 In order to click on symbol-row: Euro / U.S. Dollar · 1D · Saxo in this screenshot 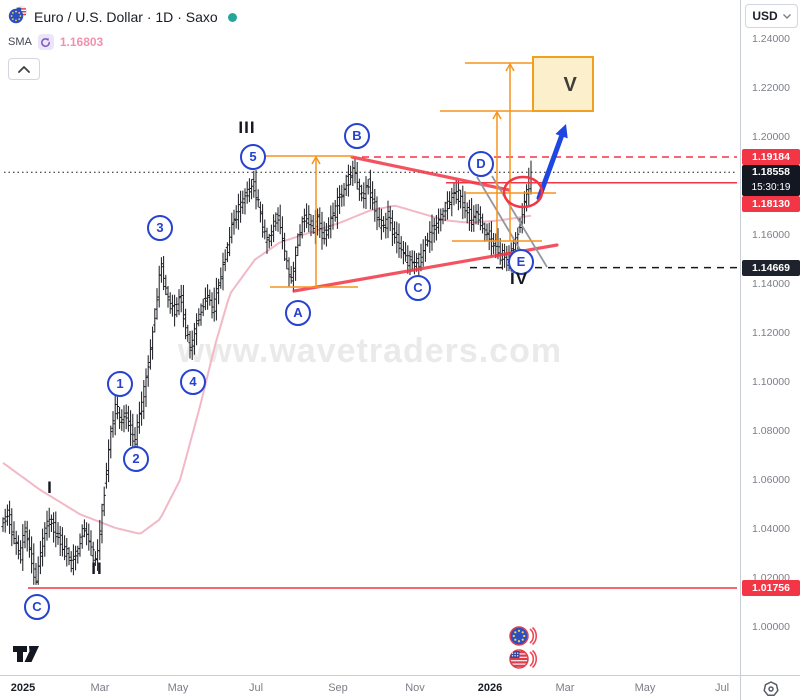, I will do `click(122, 17)`.